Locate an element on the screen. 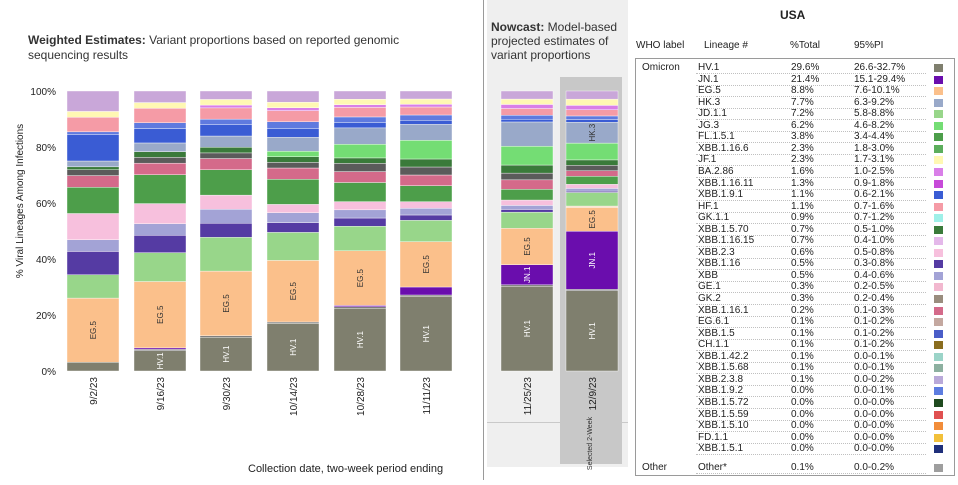 The image size is (958, 485). cell-pi: 0.0-0.0% is located at coordinates (874, 402).